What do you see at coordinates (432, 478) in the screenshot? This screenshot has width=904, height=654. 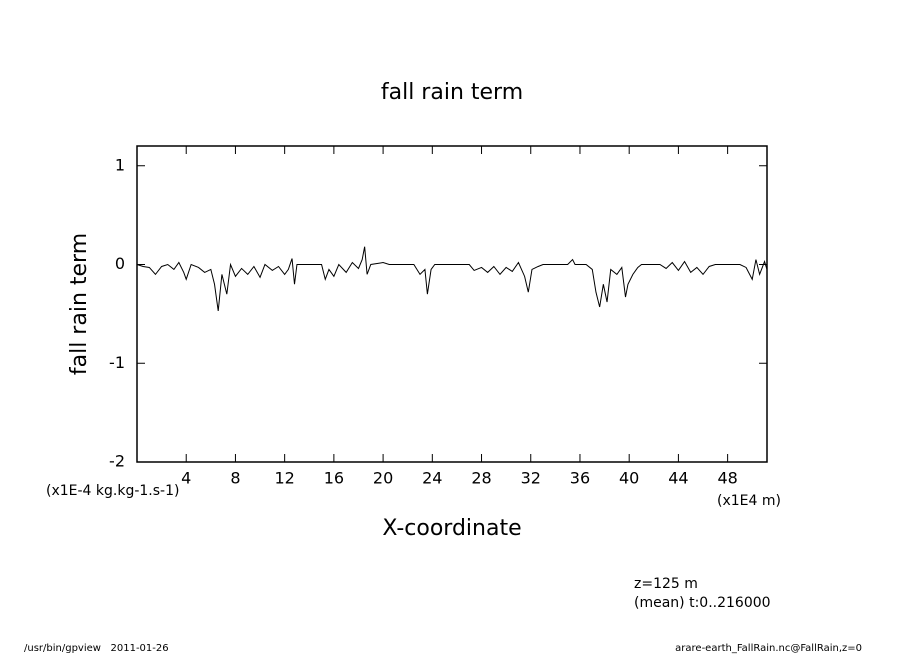 I see `x-tick-label: 24` at bounding box center [432, 478].